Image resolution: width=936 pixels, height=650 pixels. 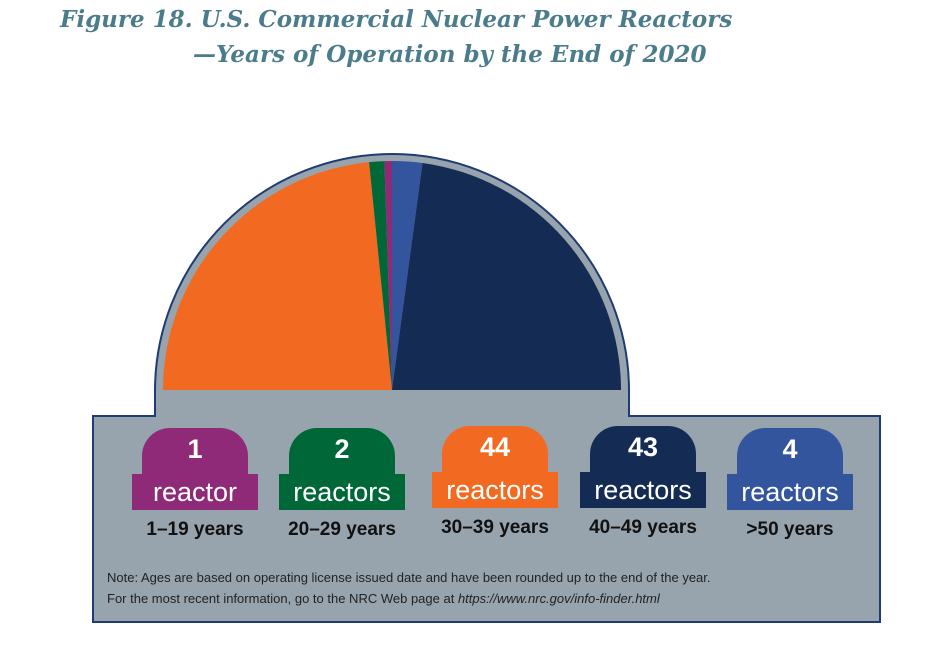 I want to click on reactor-unit-label: reactor, so click(x=195, y=492).